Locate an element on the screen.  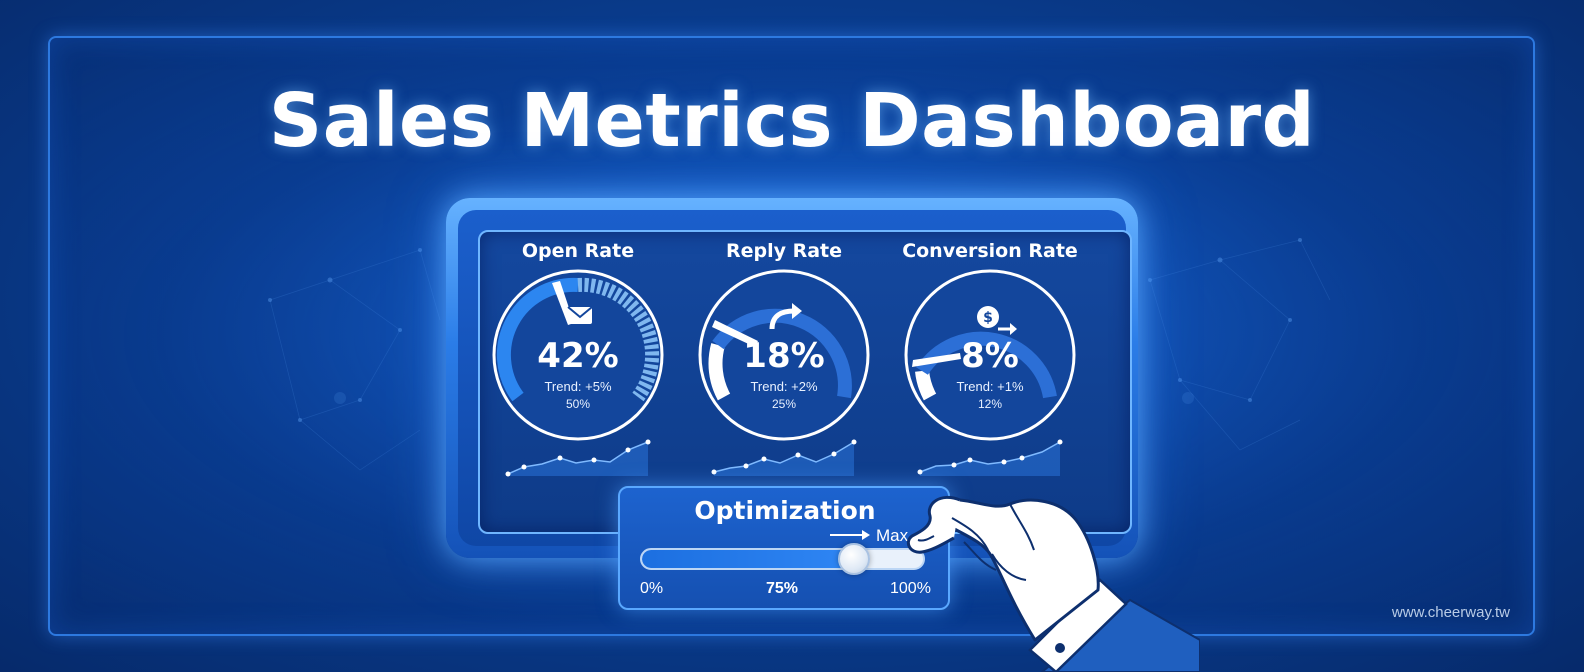
conversion-rate-trend: Trend: +1% is located at coordinates (990, 386).